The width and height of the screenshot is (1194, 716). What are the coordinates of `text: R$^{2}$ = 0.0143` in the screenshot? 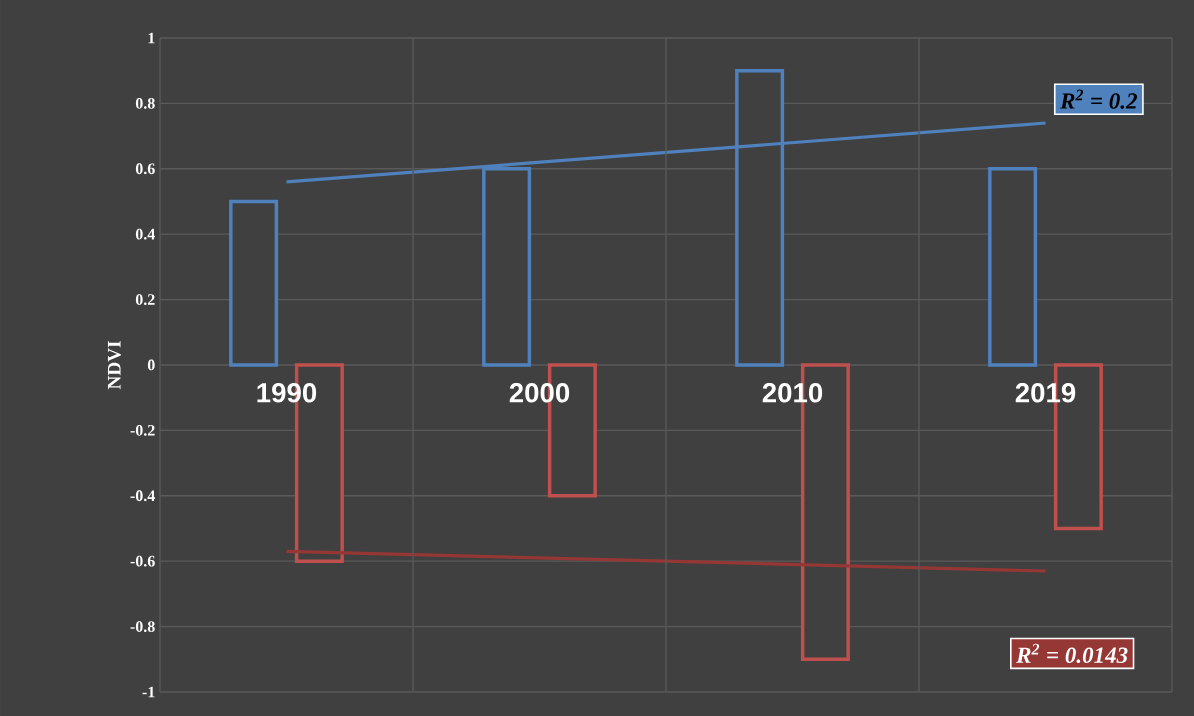 It's located at (1072, 653).